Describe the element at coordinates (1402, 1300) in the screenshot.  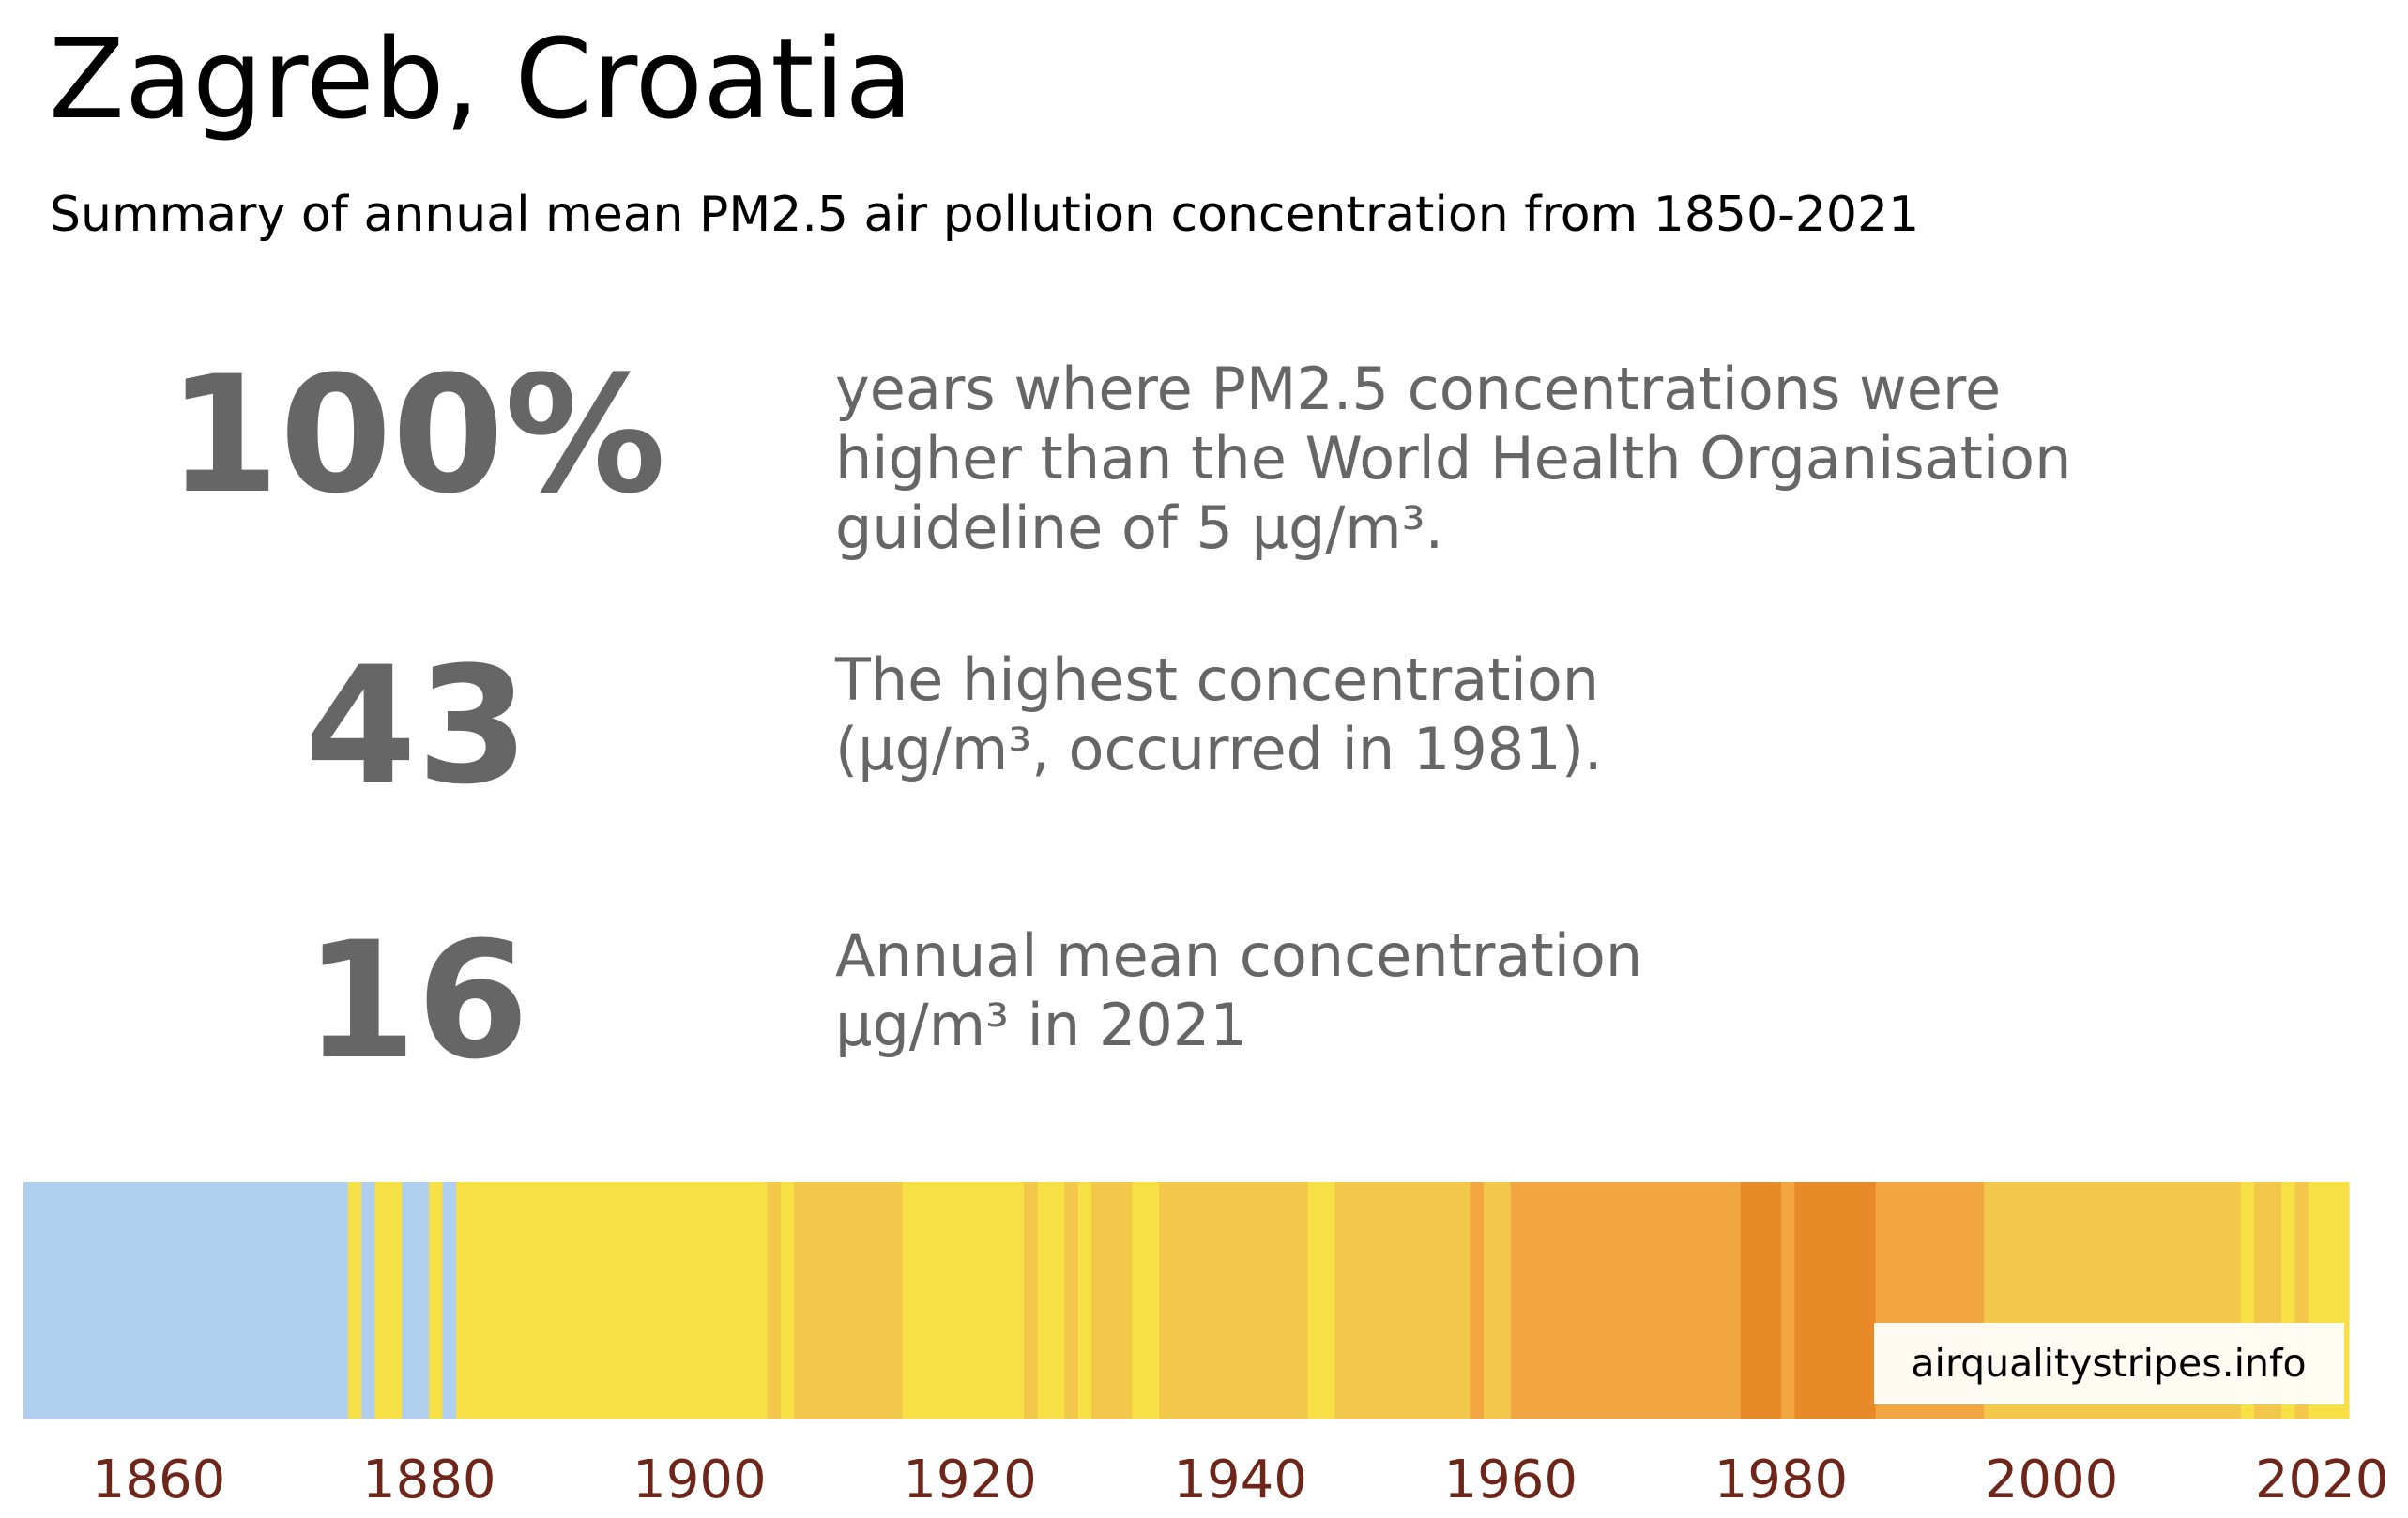
I see `stripe-1947-1956` at that location.